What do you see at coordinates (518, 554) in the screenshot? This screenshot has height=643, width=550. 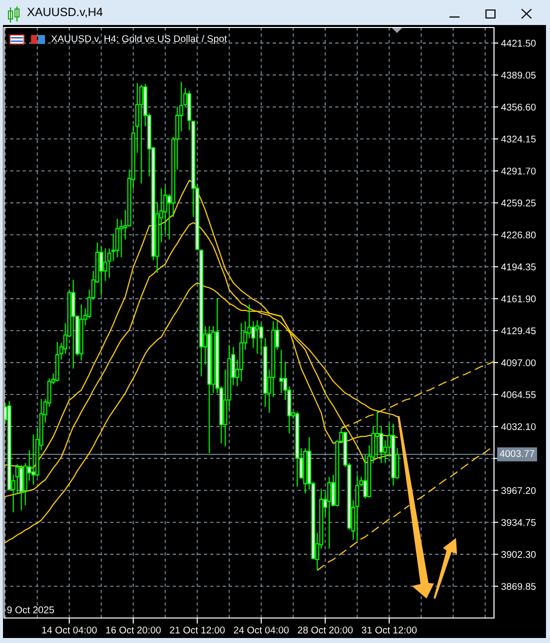 I see `y-tick-label: 3902.30` at bounding box center [518, 554].